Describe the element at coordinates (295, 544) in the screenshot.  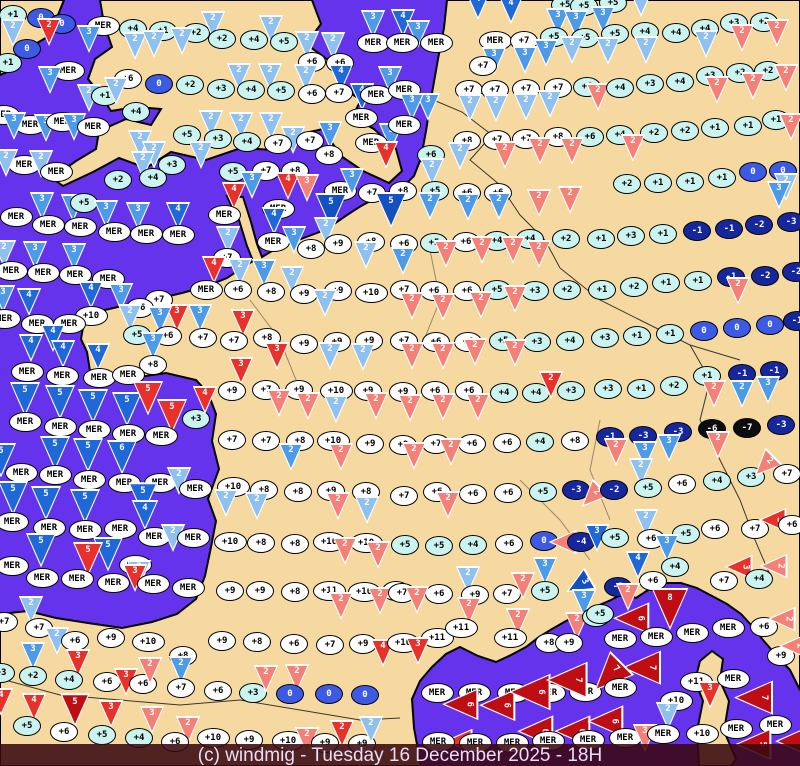
I see `temp-ellipse: +8` at that location.